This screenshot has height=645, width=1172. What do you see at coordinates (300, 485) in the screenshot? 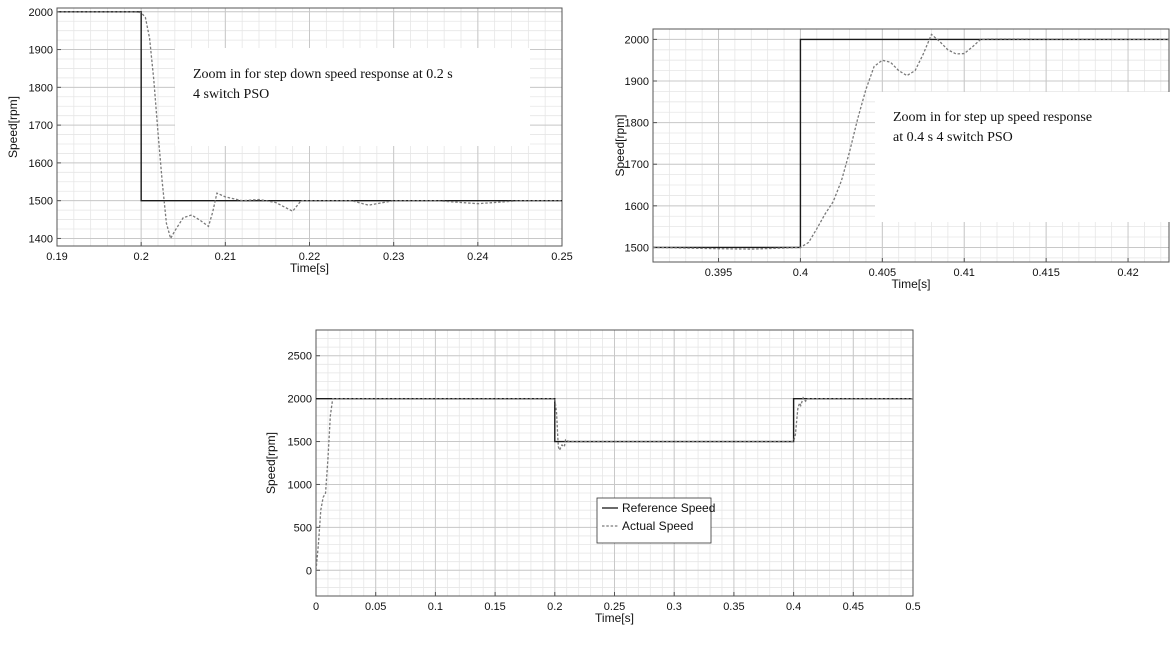
I see `y-tick-label: 1000` at bounding box center [300, 485].